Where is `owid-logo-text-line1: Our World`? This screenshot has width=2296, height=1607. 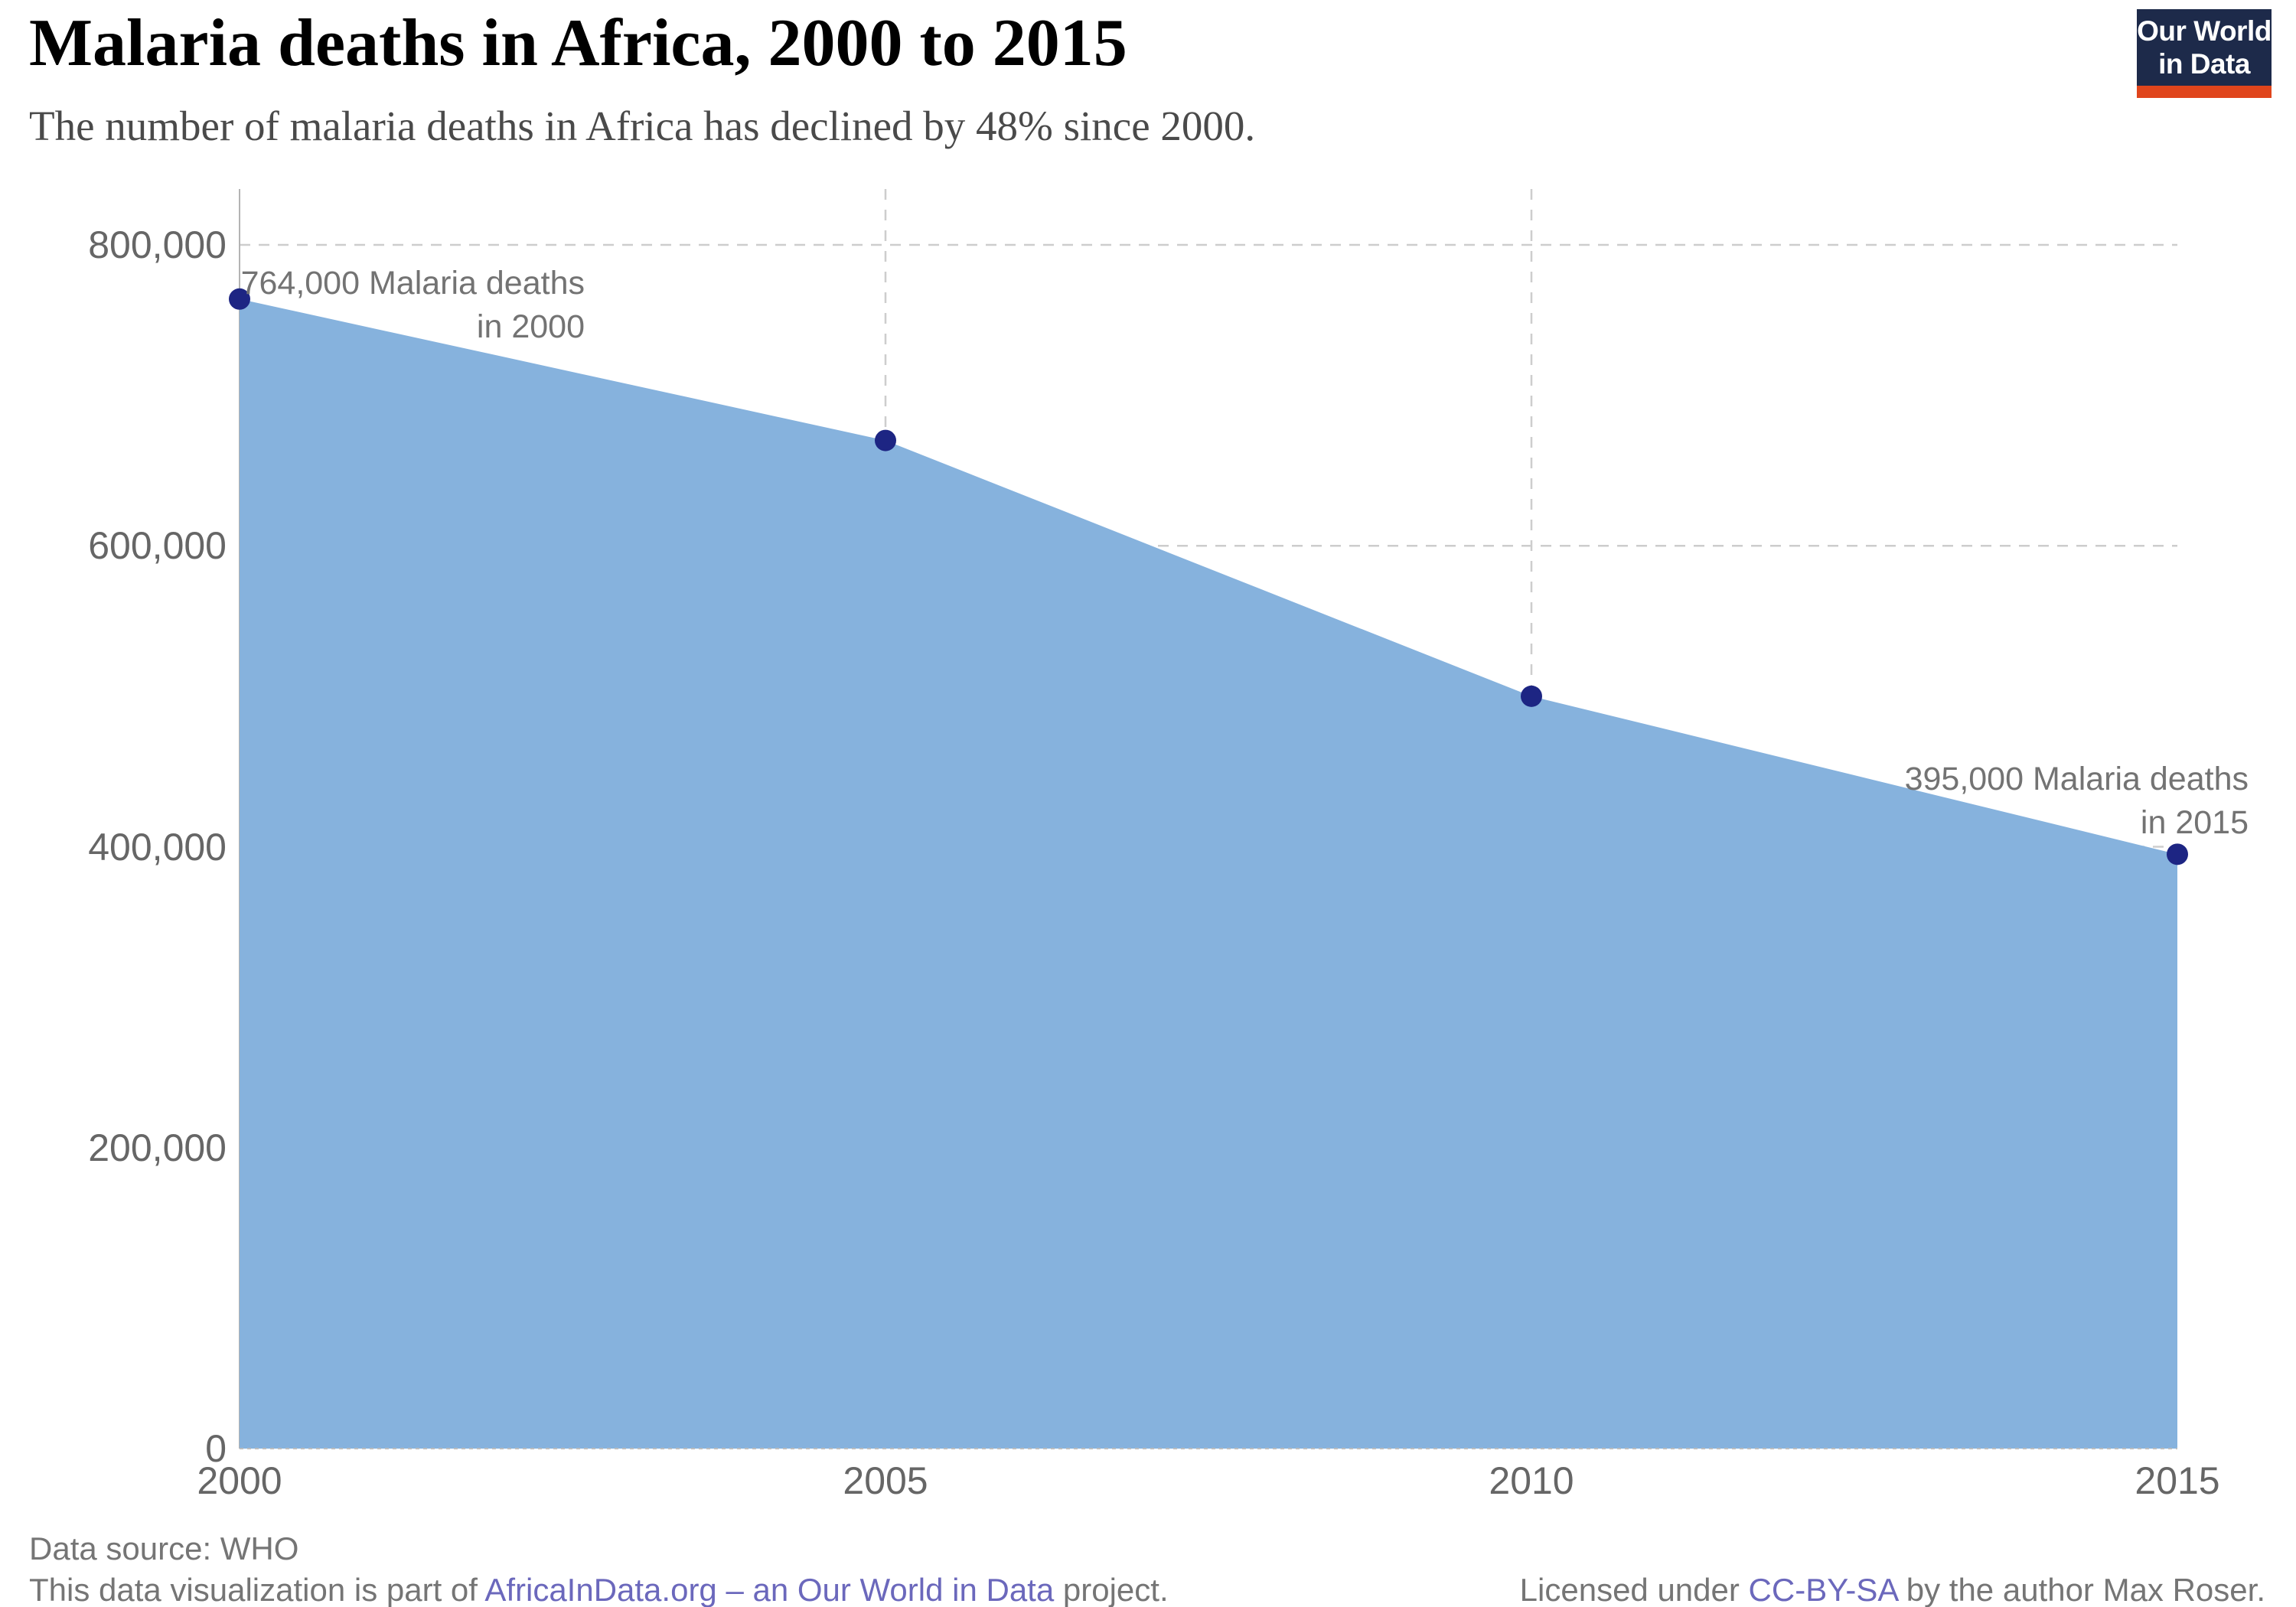 owid-logo-text-line1: Our World is located at coordinates (2204, 31).